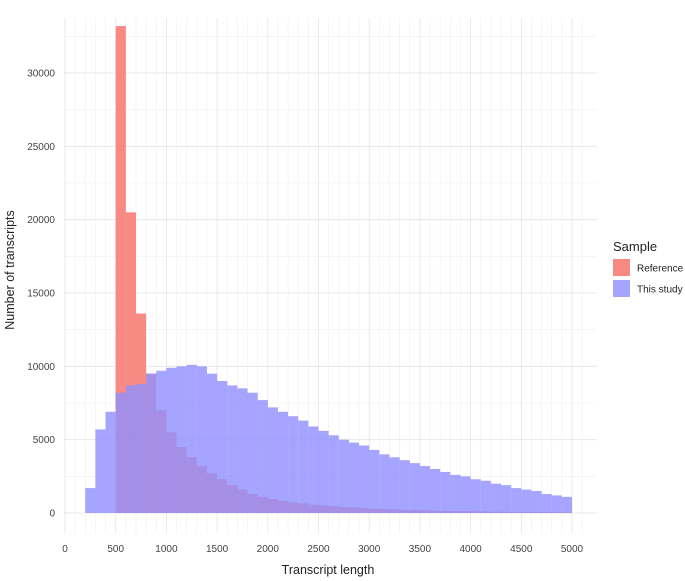  Describe the element at coordinates (660, 269) in the screenshot. I see `legend-label-reference: Reference` at that location.